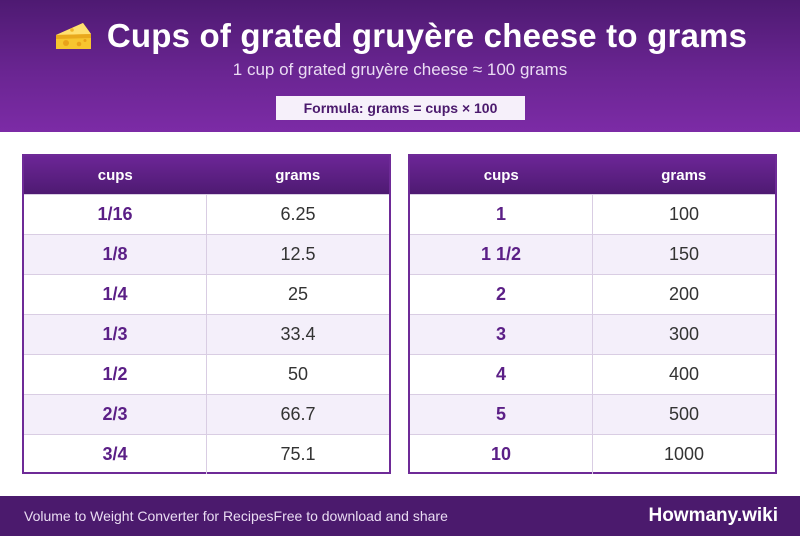 The image size is (800, 536). What do you see at coordinates (298, 294) in the screenshot?
I see `grams-cell: 25` at bounding box center [298, 294].